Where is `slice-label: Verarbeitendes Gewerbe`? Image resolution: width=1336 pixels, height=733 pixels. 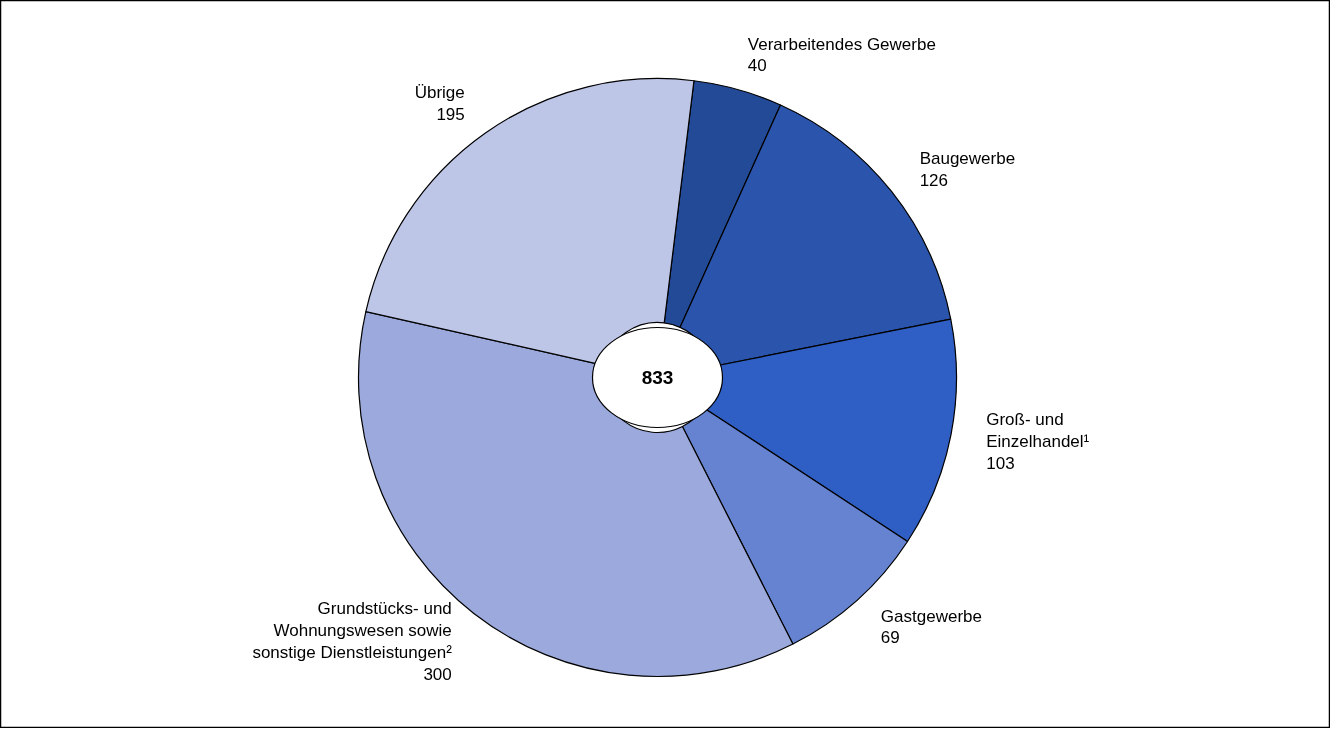
slice-label: Verarbeitendes Gewerbe is located at coordinates (841, 44).